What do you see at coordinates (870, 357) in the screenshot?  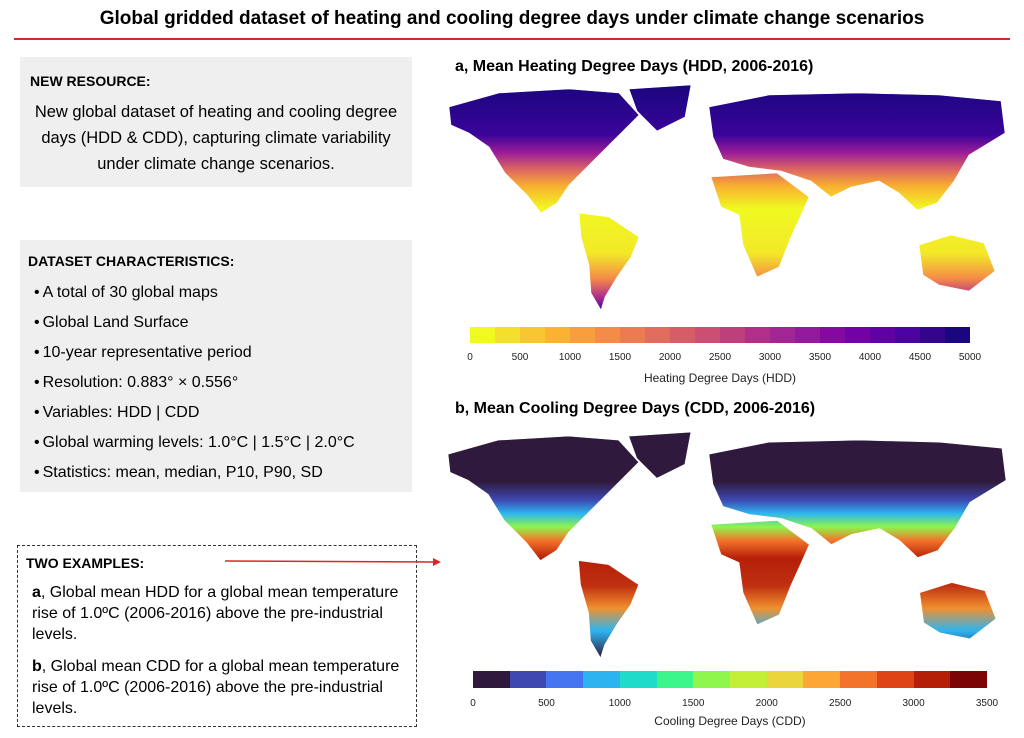 I see `colorbar-tick-label: 4000` at bounding box center [870, 357].